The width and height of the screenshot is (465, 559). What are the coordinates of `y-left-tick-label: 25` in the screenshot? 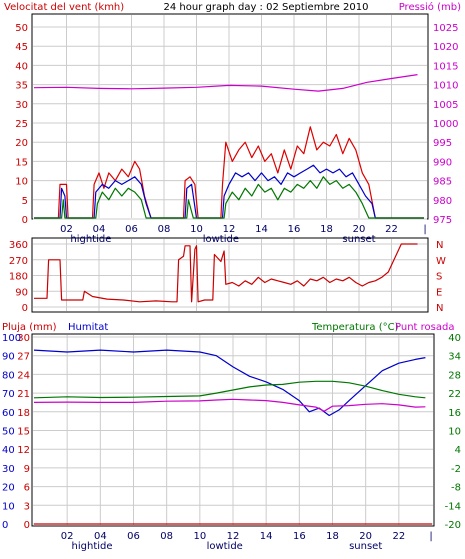 It's located at (21, 124).